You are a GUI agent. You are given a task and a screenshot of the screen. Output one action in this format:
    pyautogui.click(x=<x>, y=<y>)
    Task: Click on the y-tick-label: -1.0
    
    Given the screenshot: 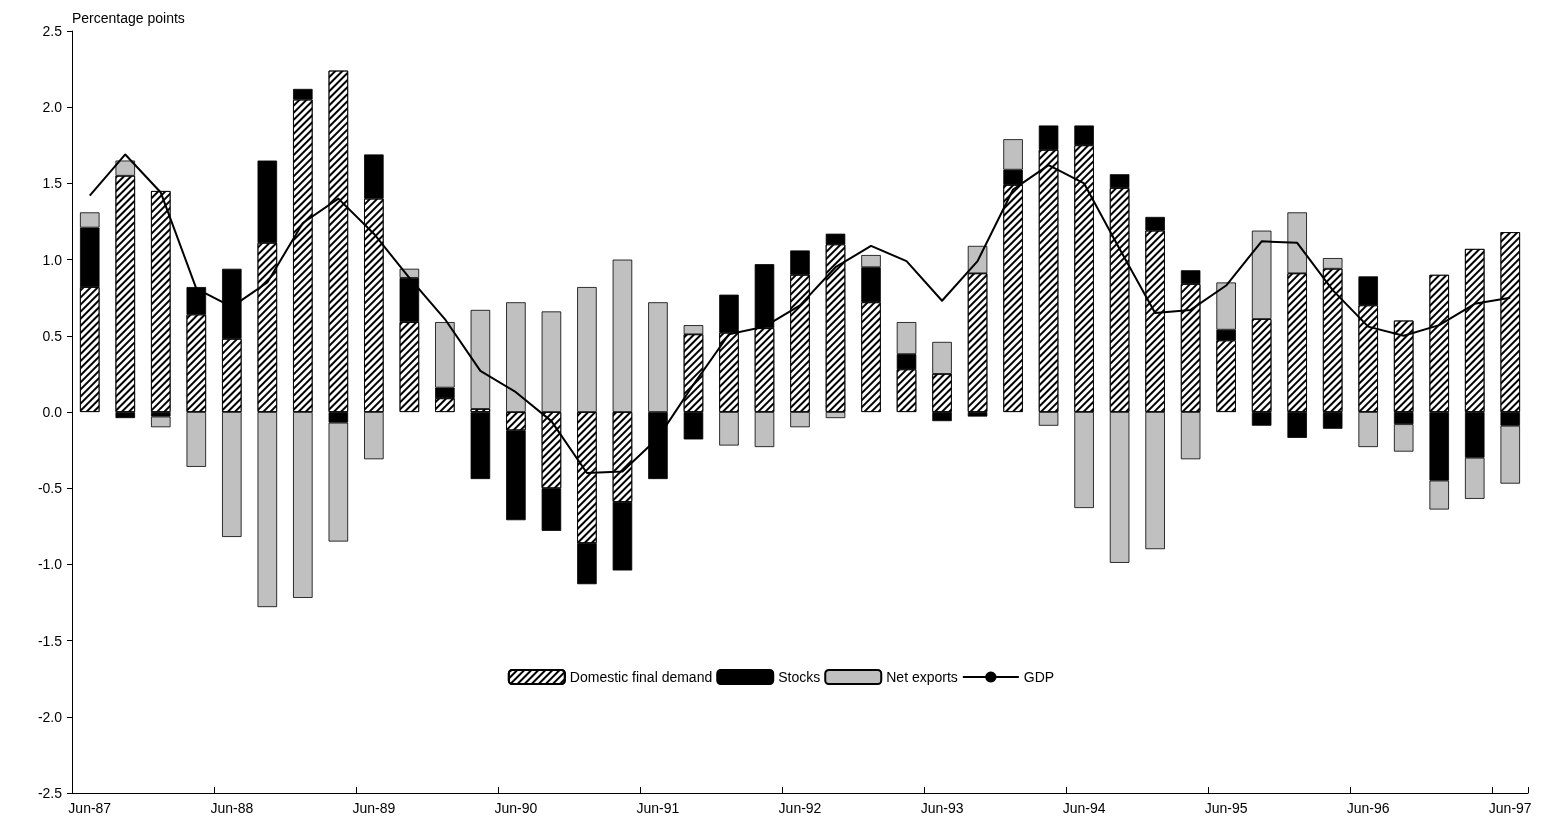 What is the action you would take?
    pyautogui.click(x=50, y=564)
    